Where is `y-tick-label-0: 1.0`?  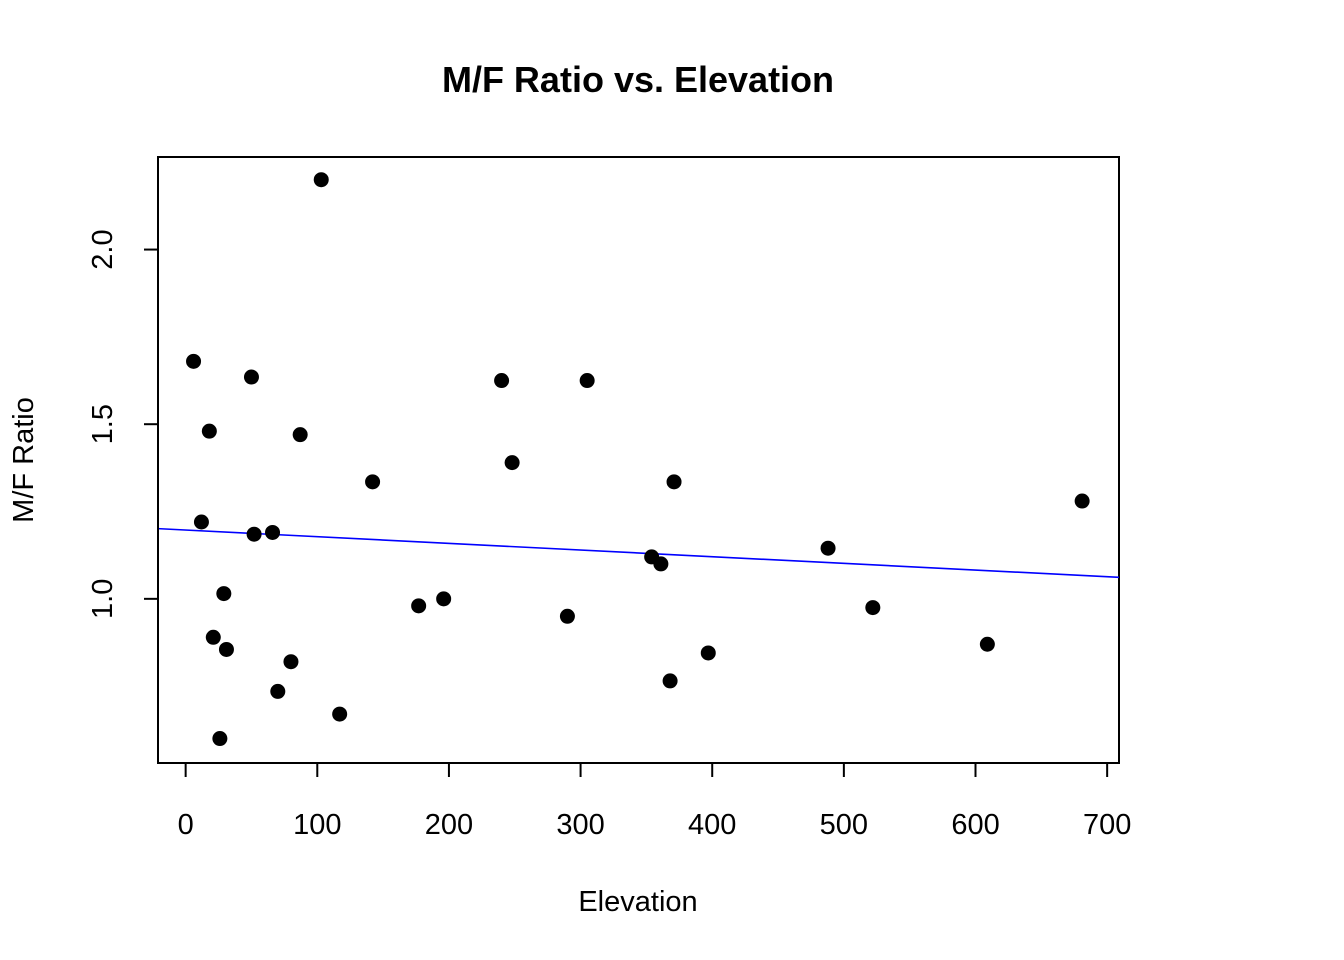 y-tick-label-0: 1.0 is located at coordinates (103, 599).